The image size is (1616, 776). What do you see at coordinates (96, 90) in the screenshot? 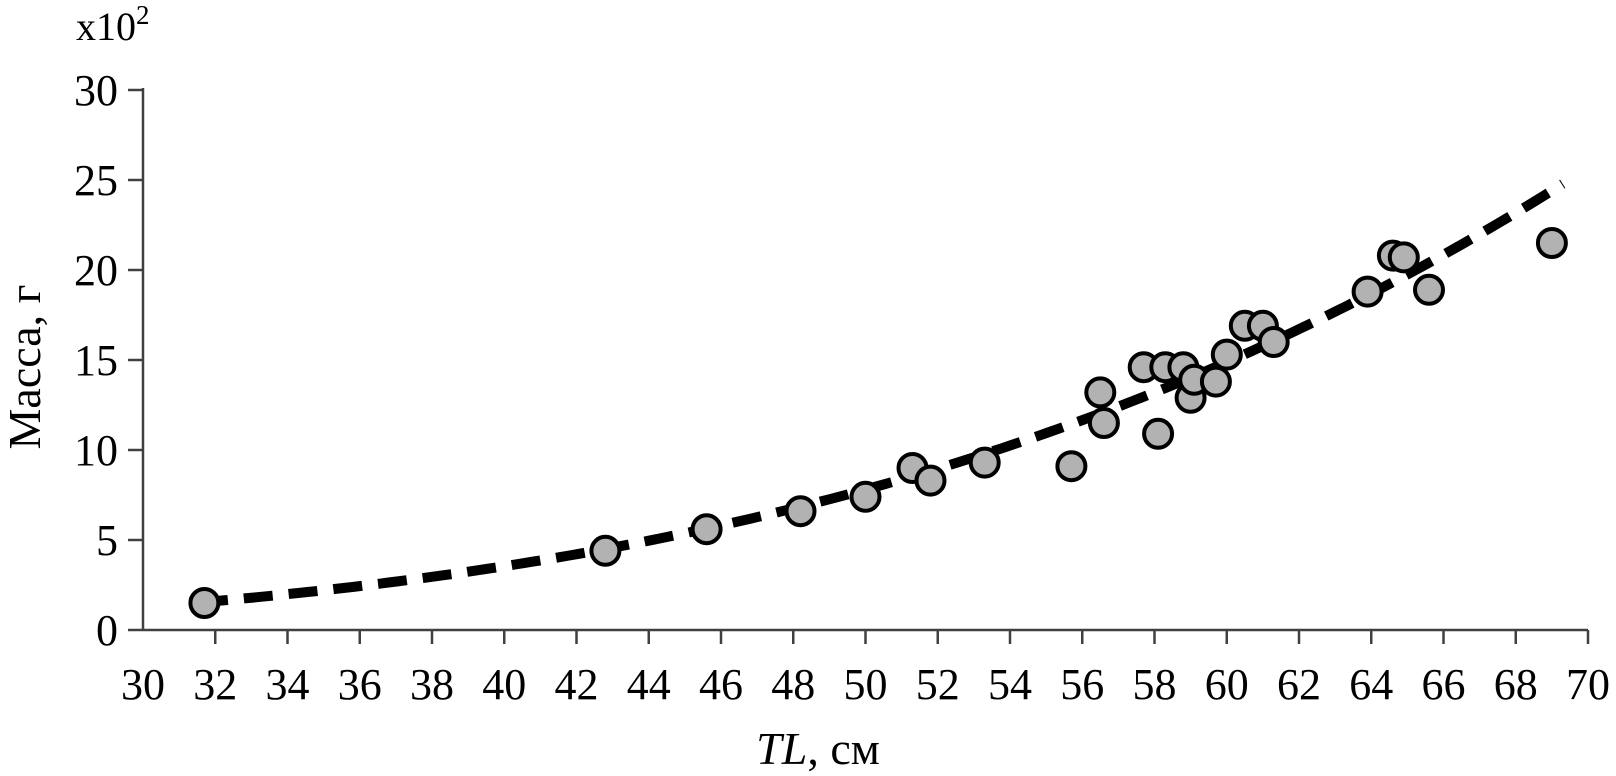
I see `y-tick-label: 30` at bounding box center [96, 90].